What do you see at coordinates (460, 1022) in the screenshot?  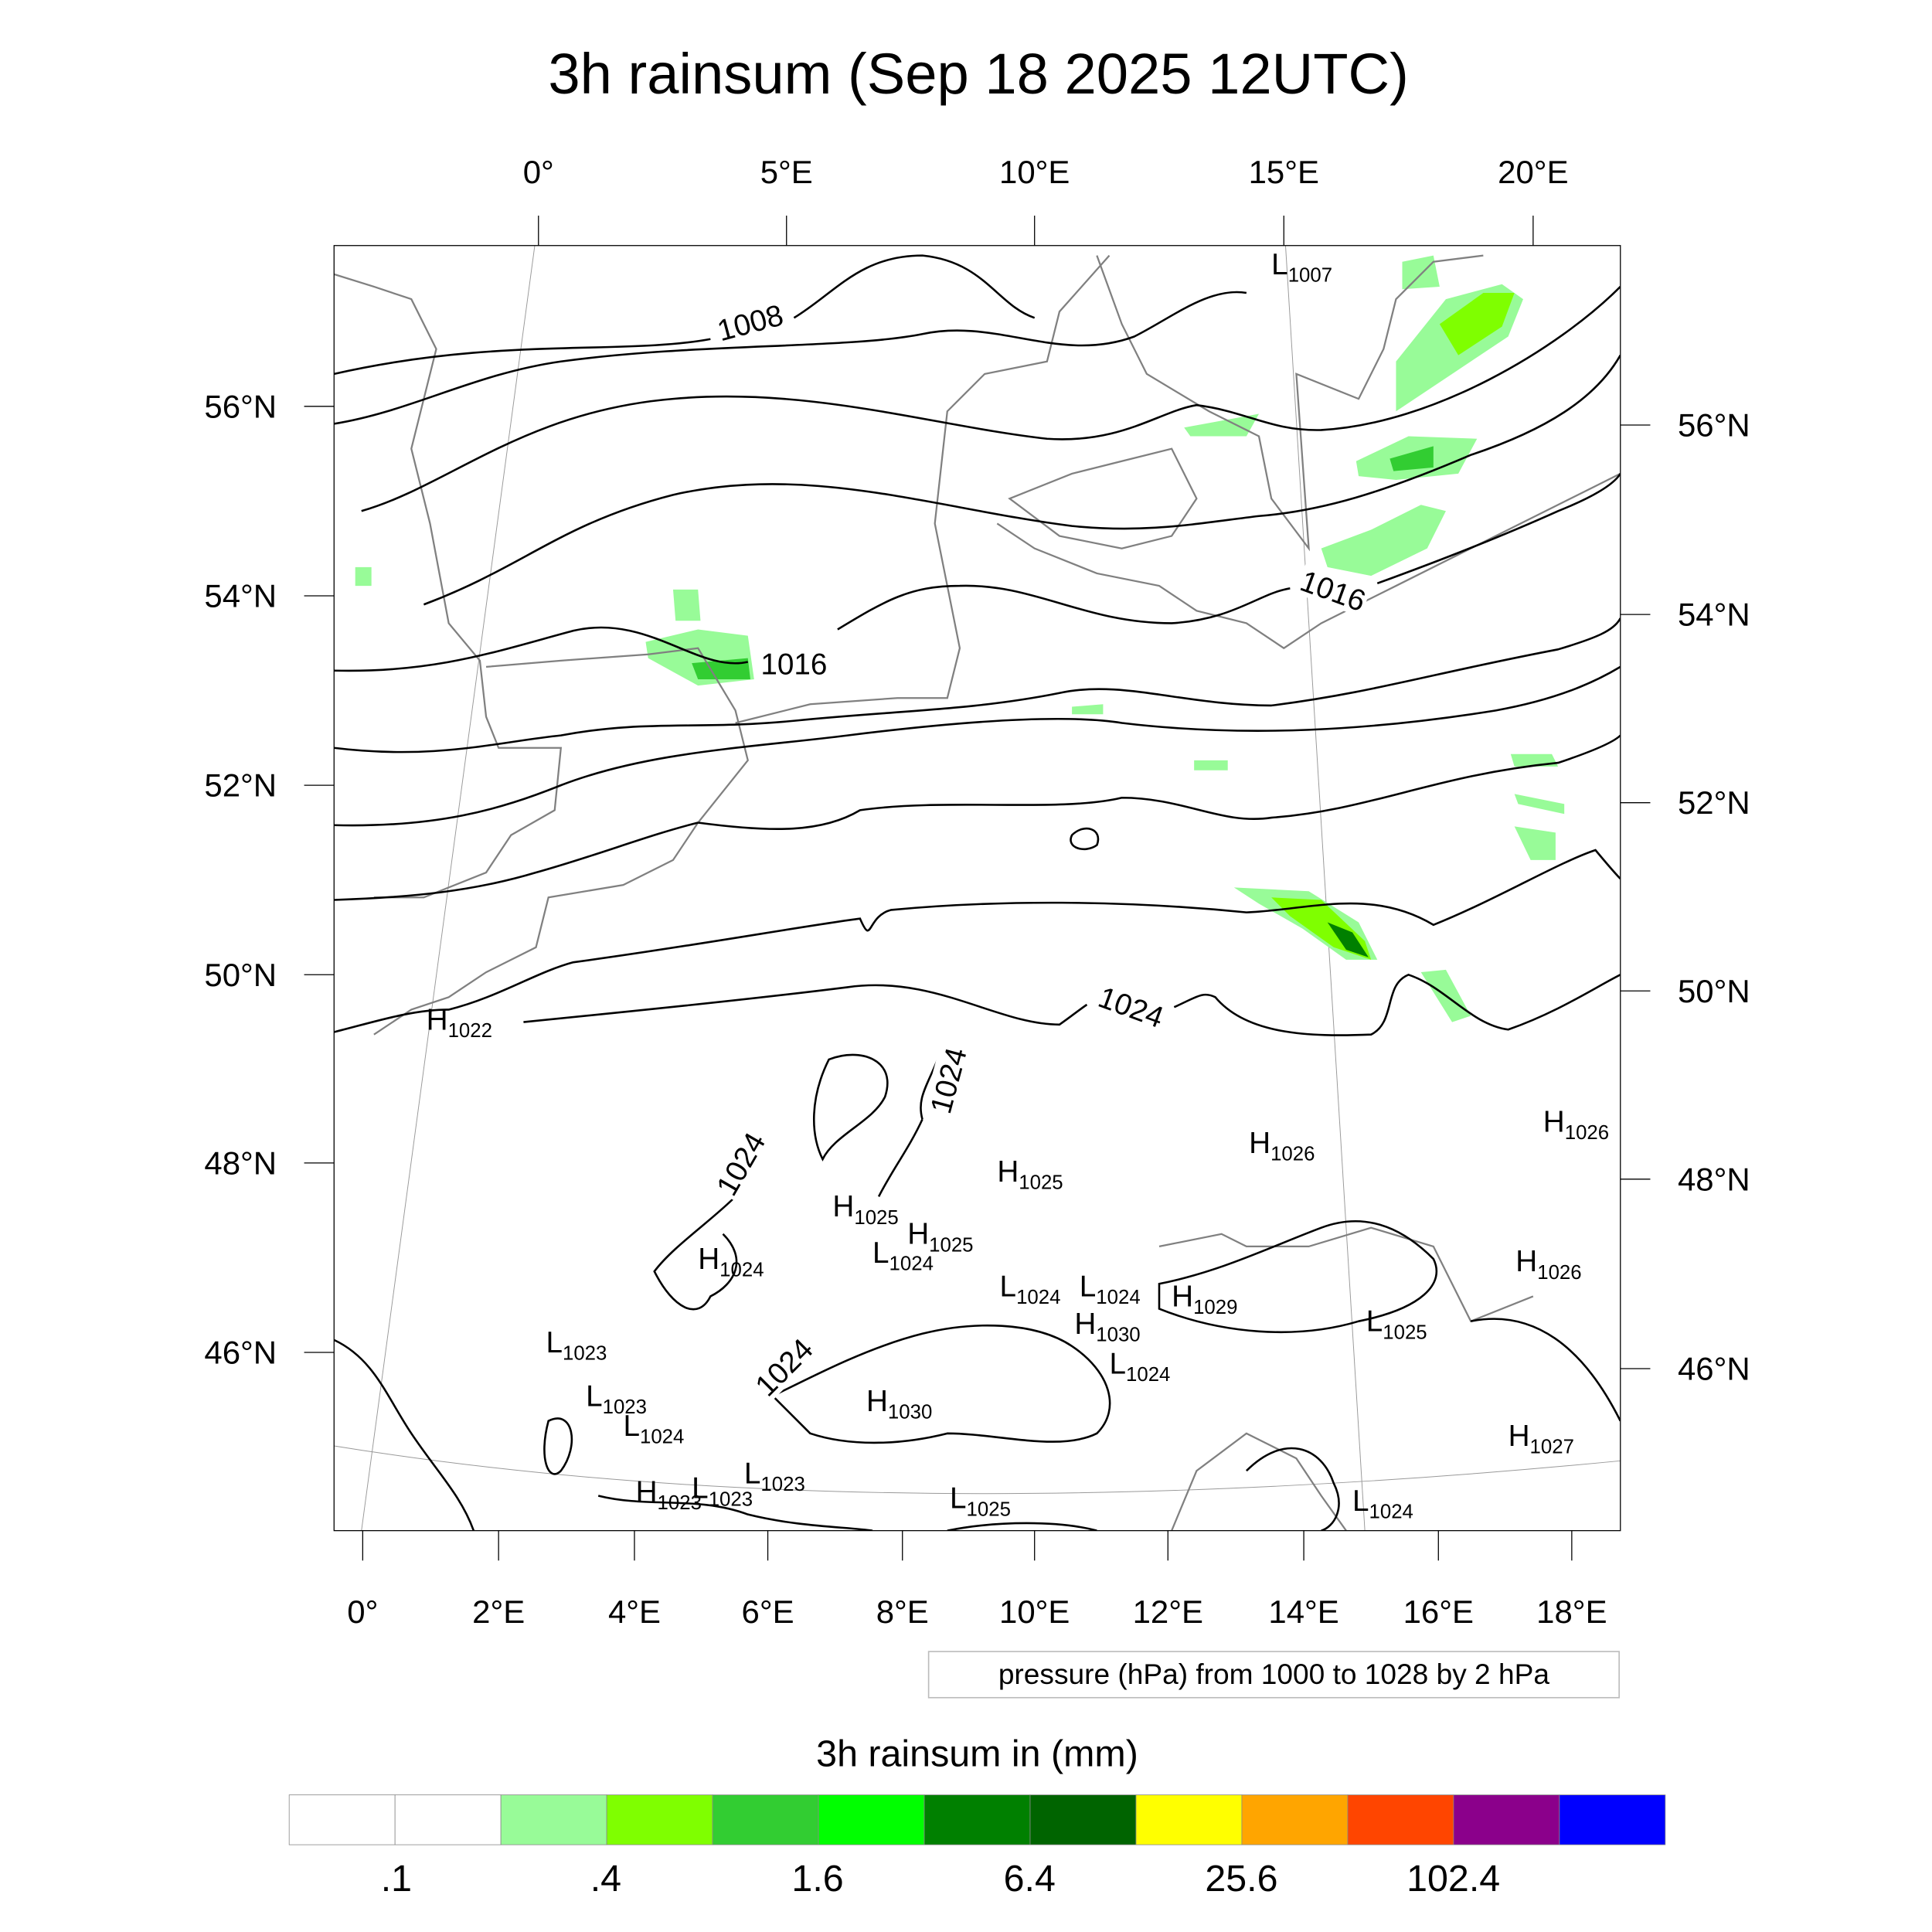 I see `high-pressure-label: H1022` at bounding box center [460, 1022].